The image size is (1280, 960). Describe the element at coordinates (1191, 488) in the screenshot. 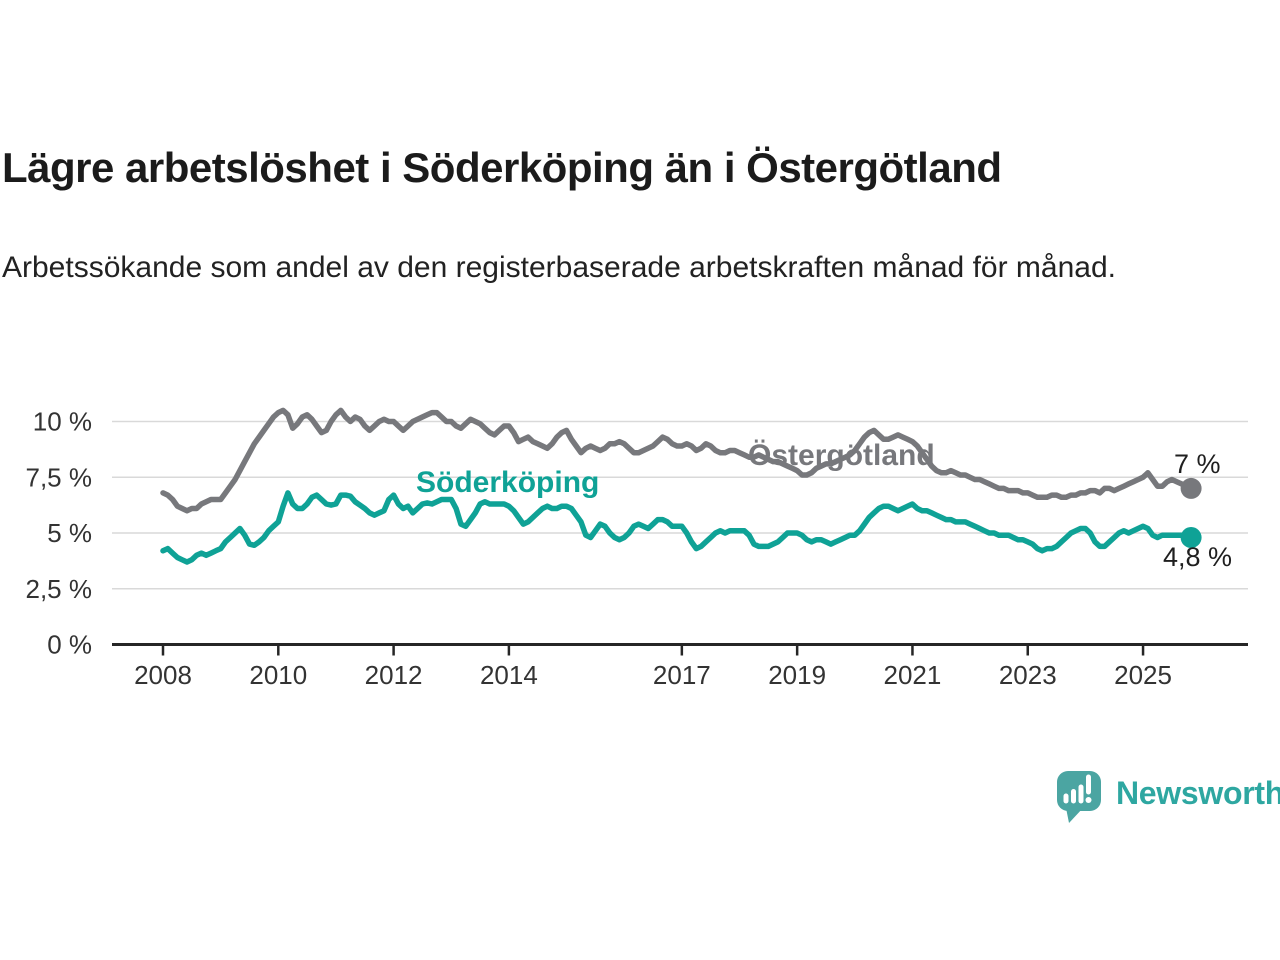

I see `series-end-dot-ostergotland` at that location.